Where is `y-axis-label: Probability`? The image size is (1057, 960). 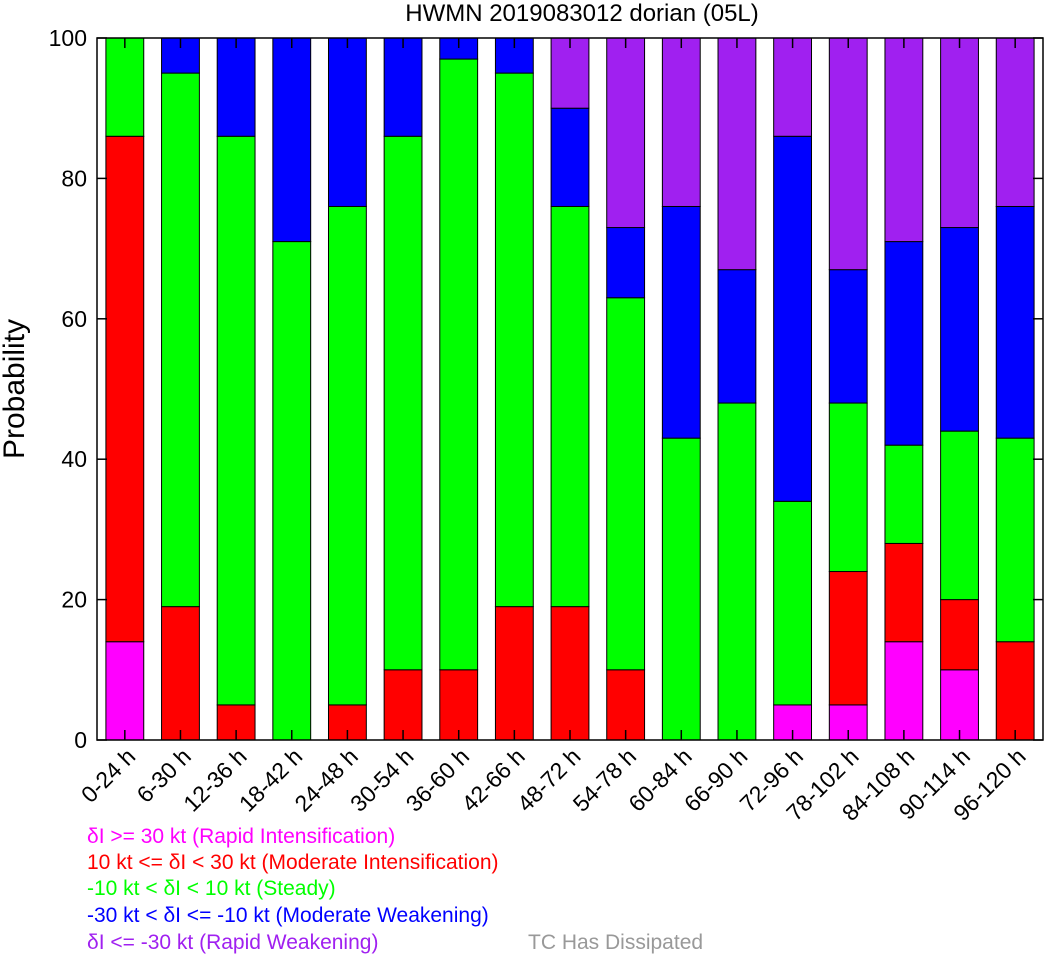 y-axis-label: Probability is located at coordinates (15, 389).